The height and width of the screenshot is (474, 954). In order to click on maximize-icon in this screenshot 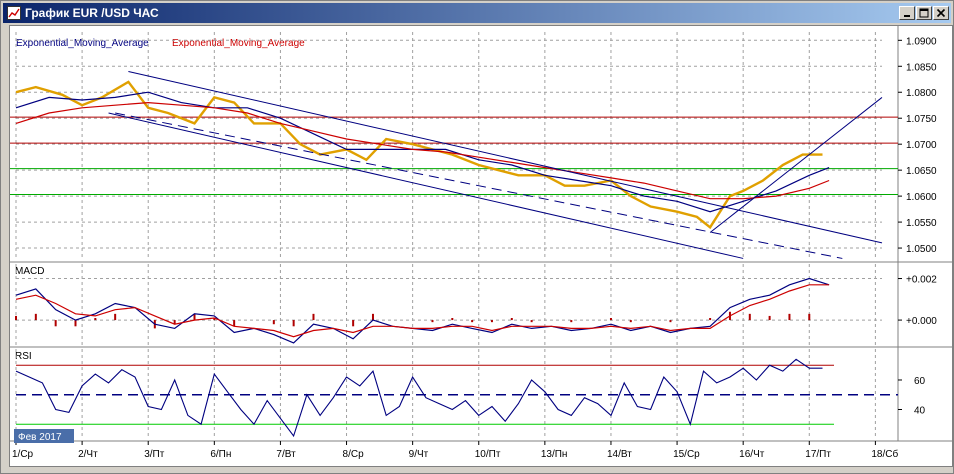, I will do `click(924, 13)`.